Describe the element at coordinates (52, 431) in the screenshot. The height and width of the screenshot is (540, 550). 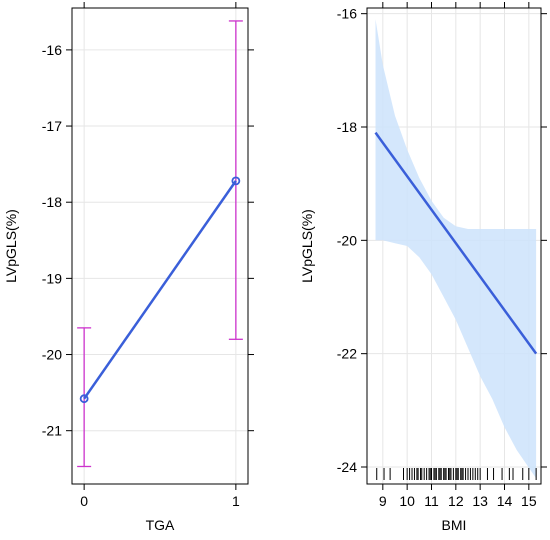
I see `y-tick-label: -21` at that location.